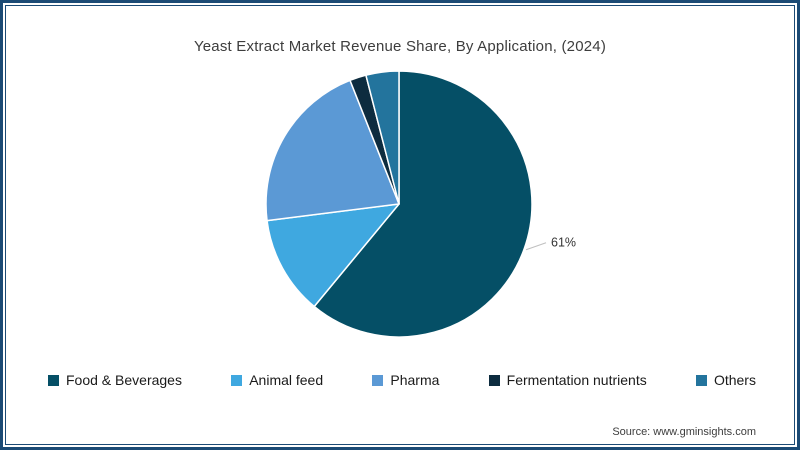  I want to click on legend-label: Pharma, so click(415, 380).